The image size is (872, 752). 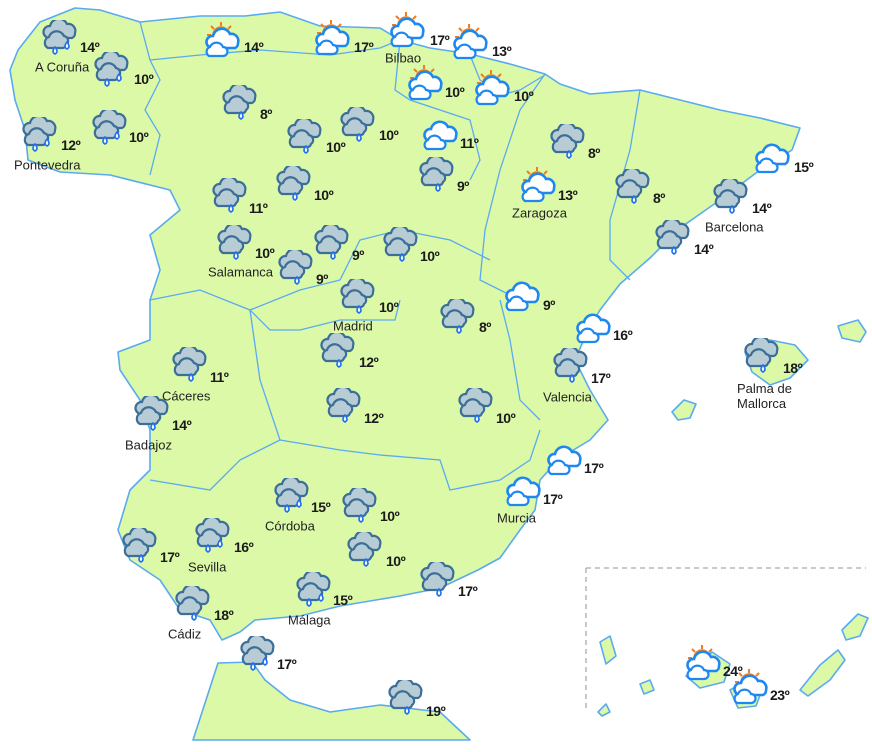 I want to click on city-name: Sevilla, so click(x=207, y=567).